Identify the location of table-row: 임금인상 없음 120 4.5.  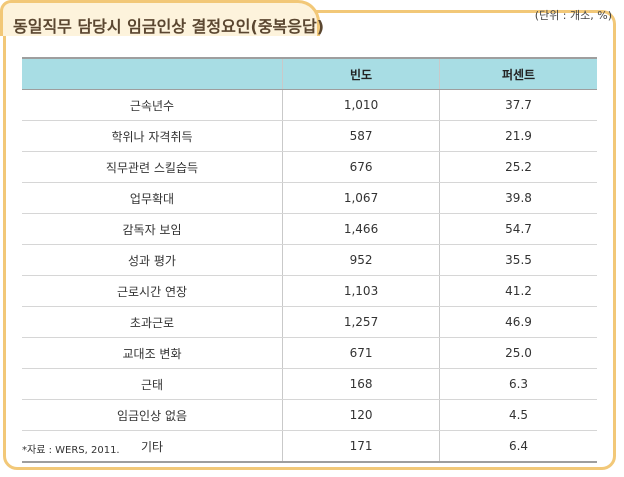
(309, 415).